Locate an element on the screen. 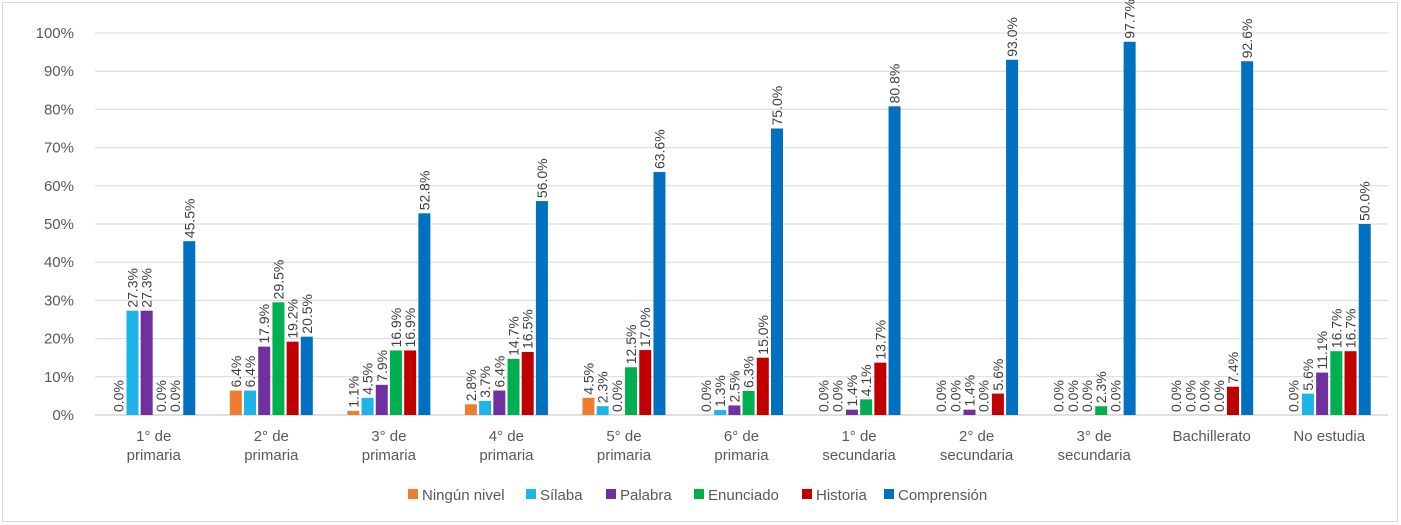 This screenshot has height=525, width=1401. data-label: 16.9% is located at coordinates (396, 328).